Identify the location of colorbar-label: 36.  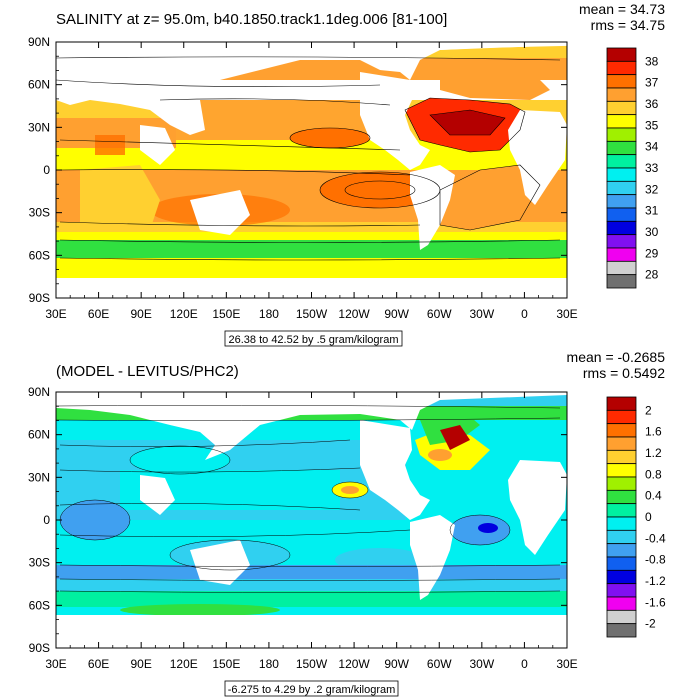
(652, 104).